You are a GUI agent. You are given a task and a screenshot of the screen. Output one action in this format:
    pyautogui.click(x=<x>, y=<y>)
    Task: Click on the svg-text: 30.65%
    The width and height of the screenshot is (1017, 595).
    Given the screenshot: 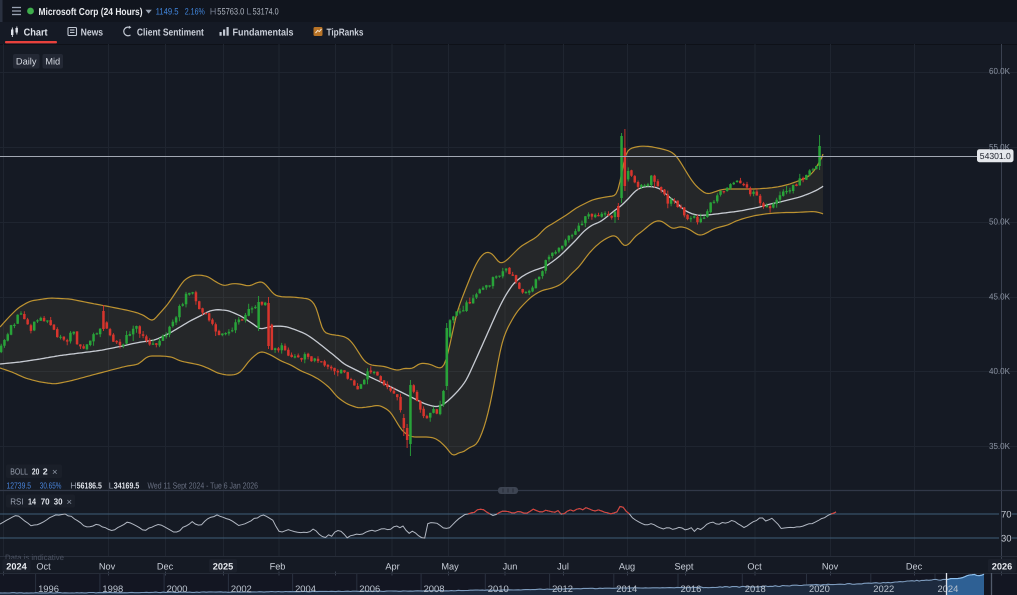 What is the action you would take?
    pyautogui.click(x=51, y=486)
    